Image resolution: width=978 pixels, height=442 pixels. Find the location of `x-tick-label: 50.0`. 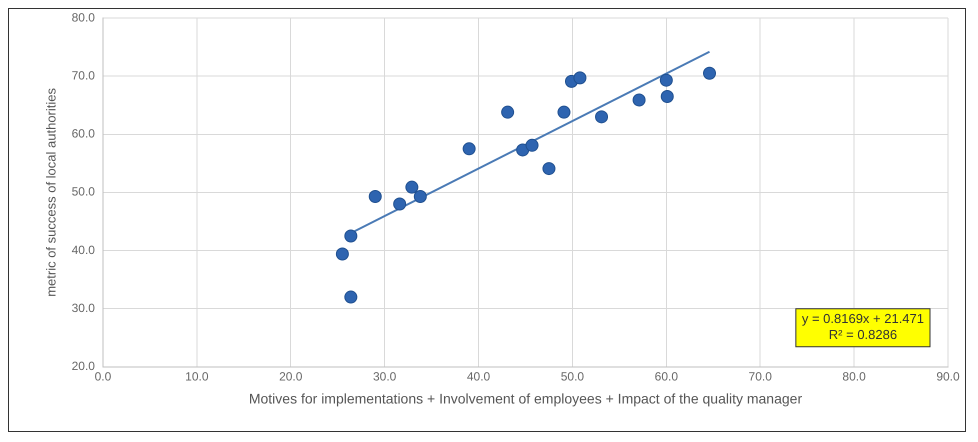

x-tick-label: 50.0 is located at coordinates (572, 376).